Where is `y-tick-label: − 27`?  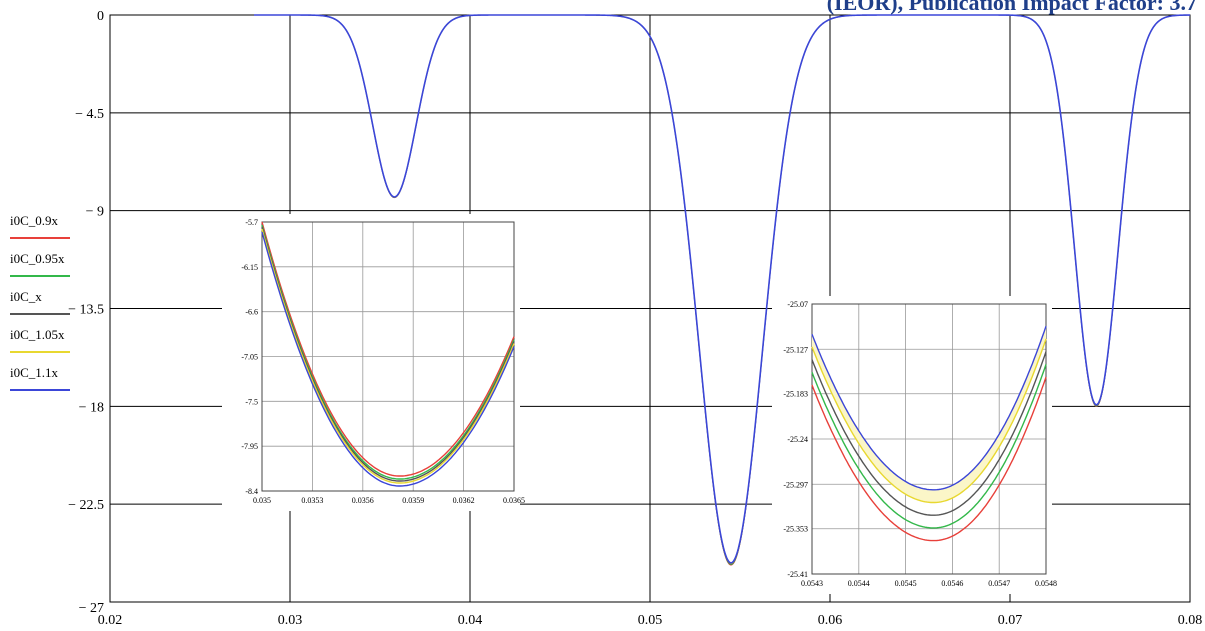 y-tick-label: − 27 is located at coordinates (91, 608).